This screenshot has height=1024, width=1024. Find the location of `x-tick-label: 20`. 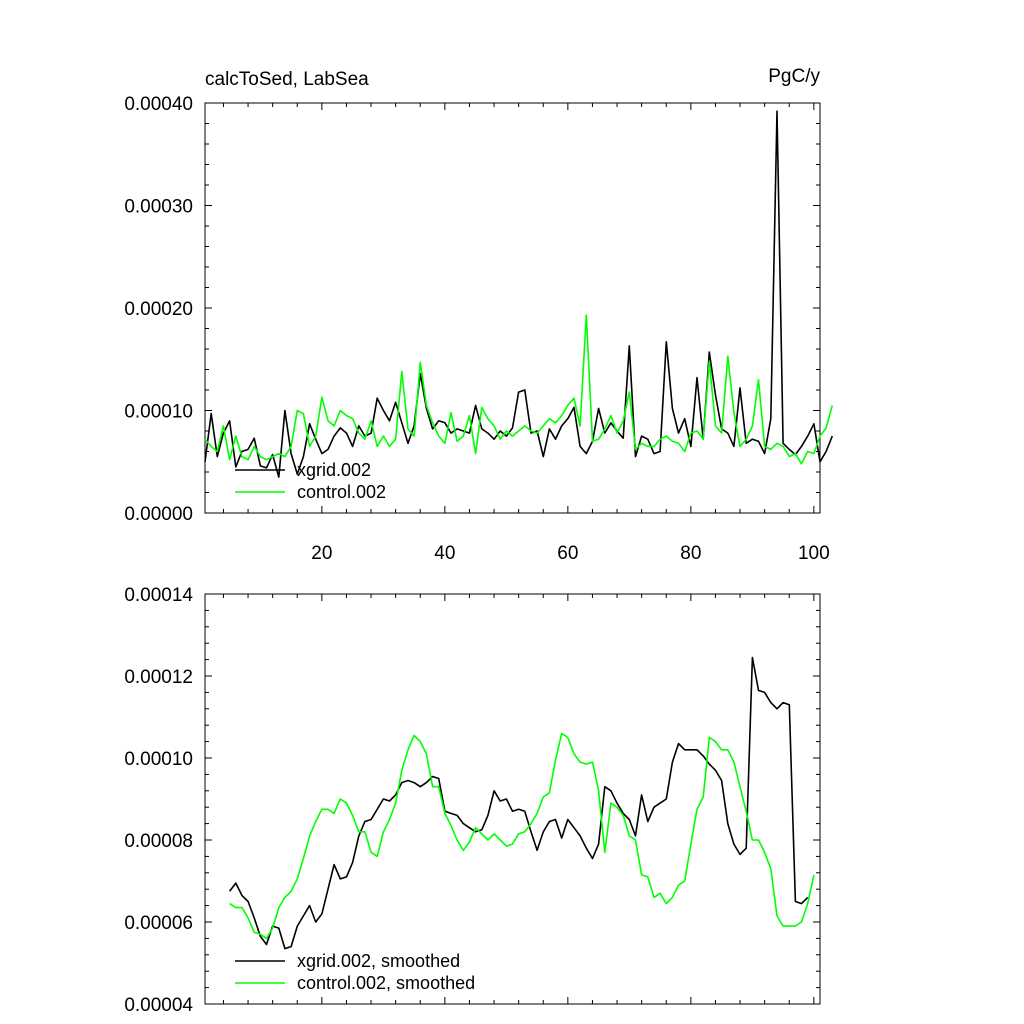

x-tick-label: 20 is located at coordinates (321, 553).